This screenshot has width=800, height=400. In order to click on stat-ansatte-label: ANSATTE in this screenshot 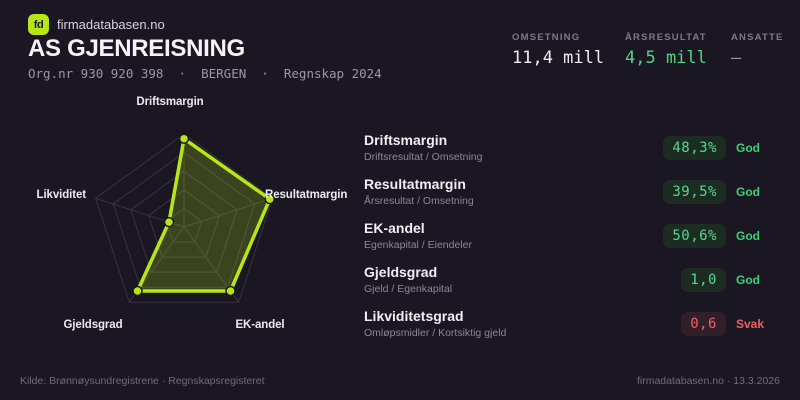, I will do `click(757, 37)`.